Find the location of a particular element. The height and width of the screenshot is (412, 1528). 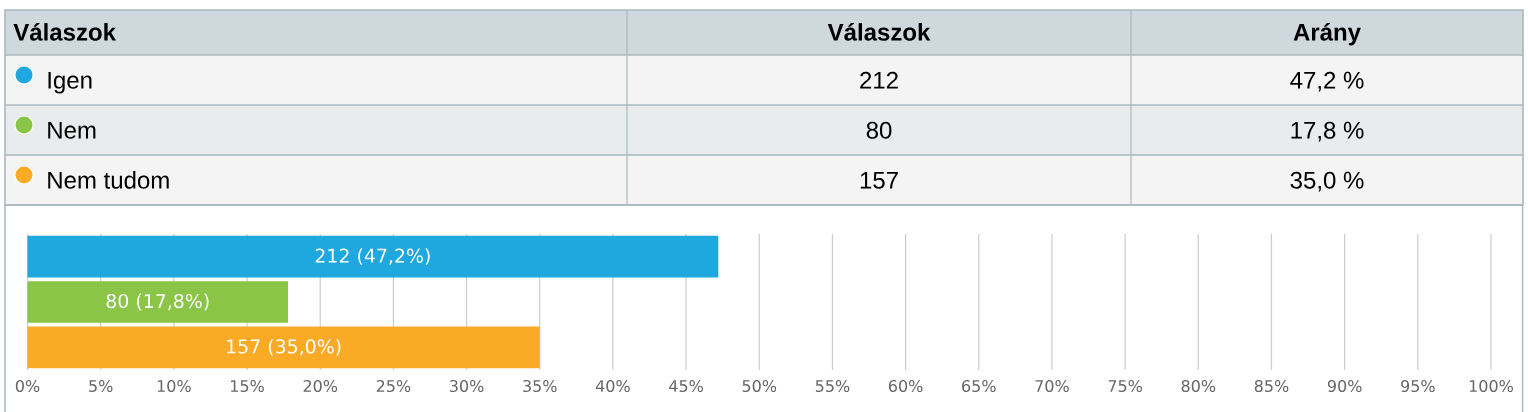

data-label: 17,8 % is located at coordinates (1327, 131).